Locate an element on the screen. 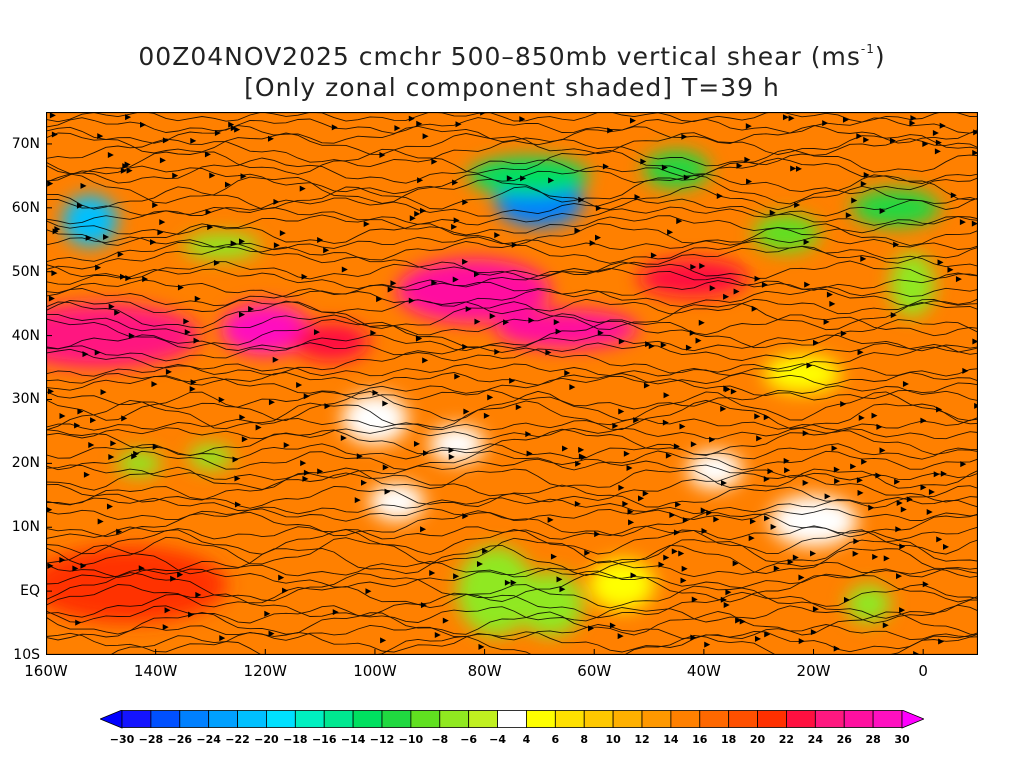 Image resolution: width=1024 pixels, height=768 pixels. colorbar-label: 4 is located at coordinates (526, 739).